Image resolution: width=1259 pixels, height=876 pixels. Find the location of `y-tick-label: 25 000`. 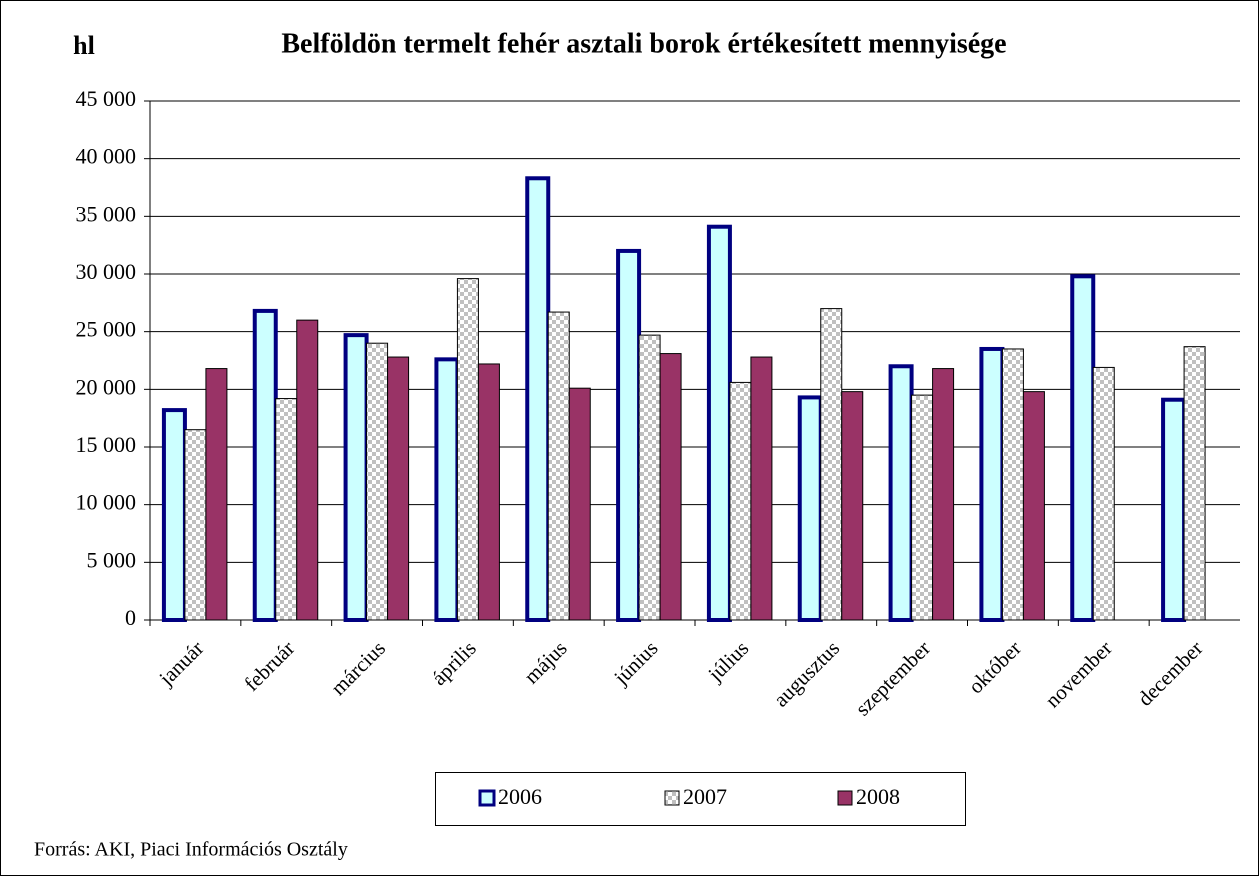

y-tick-label: 25 000 is located at coordinates (106, 329).